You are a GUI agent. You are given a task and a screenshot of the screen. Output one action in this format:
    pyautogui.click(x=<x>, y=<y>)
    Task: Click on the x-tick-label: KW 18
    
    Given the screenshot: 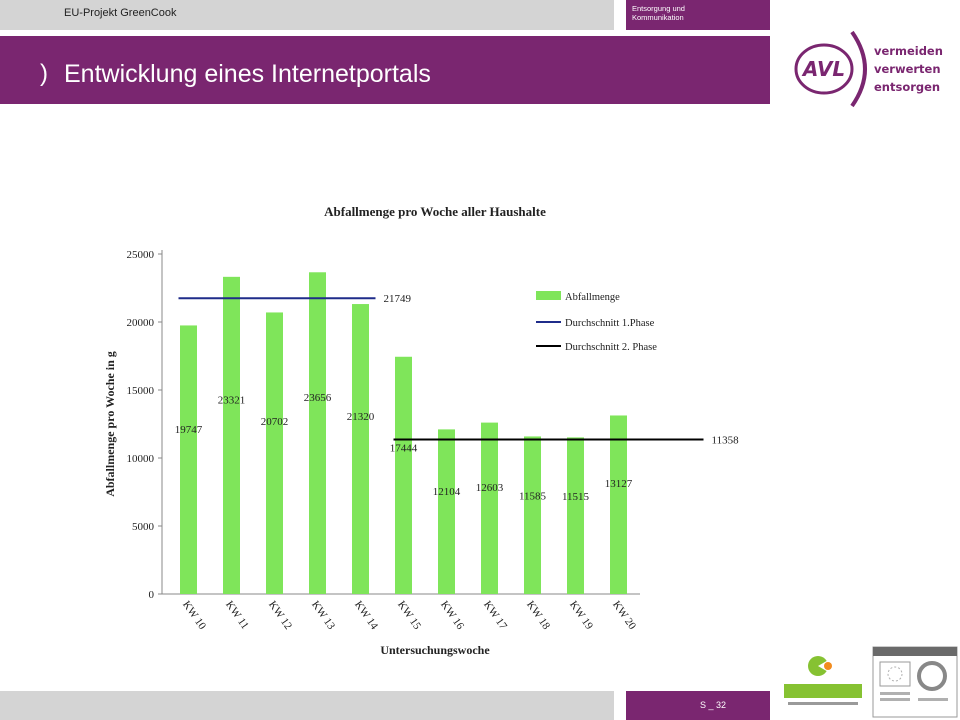 What is the action you would take?
    pyautogui.click(x=538, y=615)
    